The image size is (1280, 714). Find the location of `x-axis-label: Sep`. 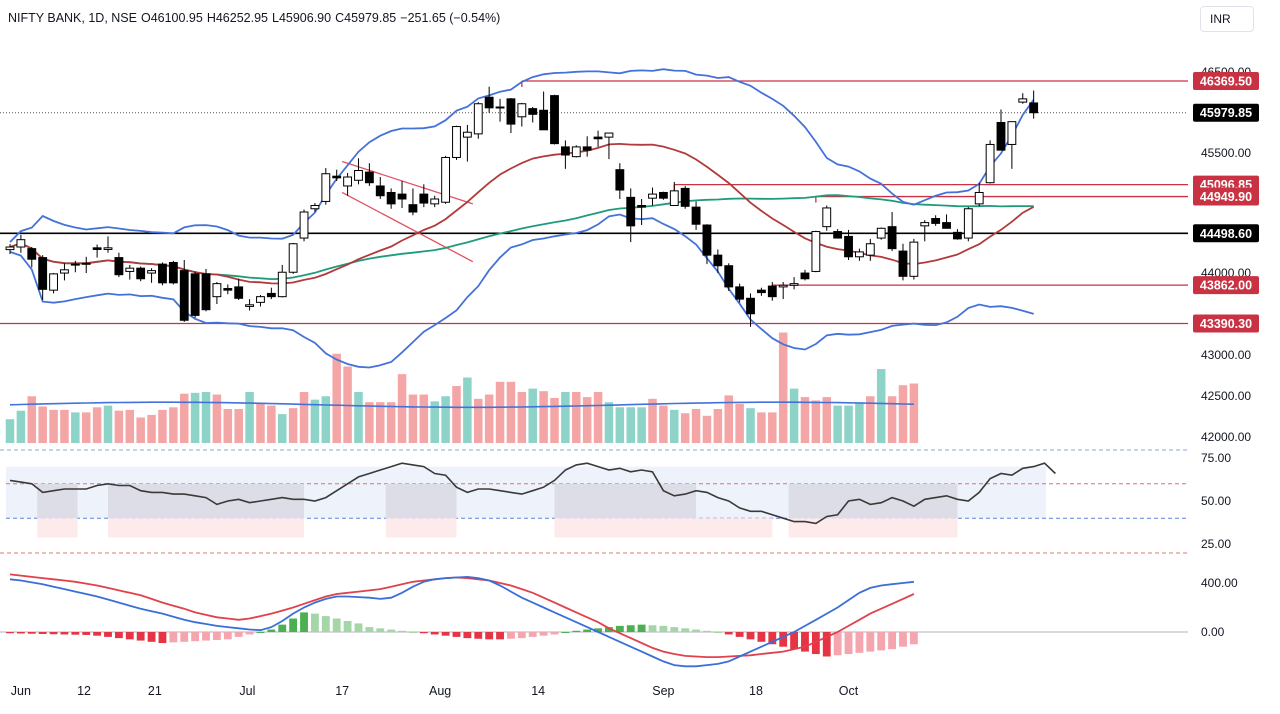

x-axis-label: Sep is located at coordinates (663, 691).